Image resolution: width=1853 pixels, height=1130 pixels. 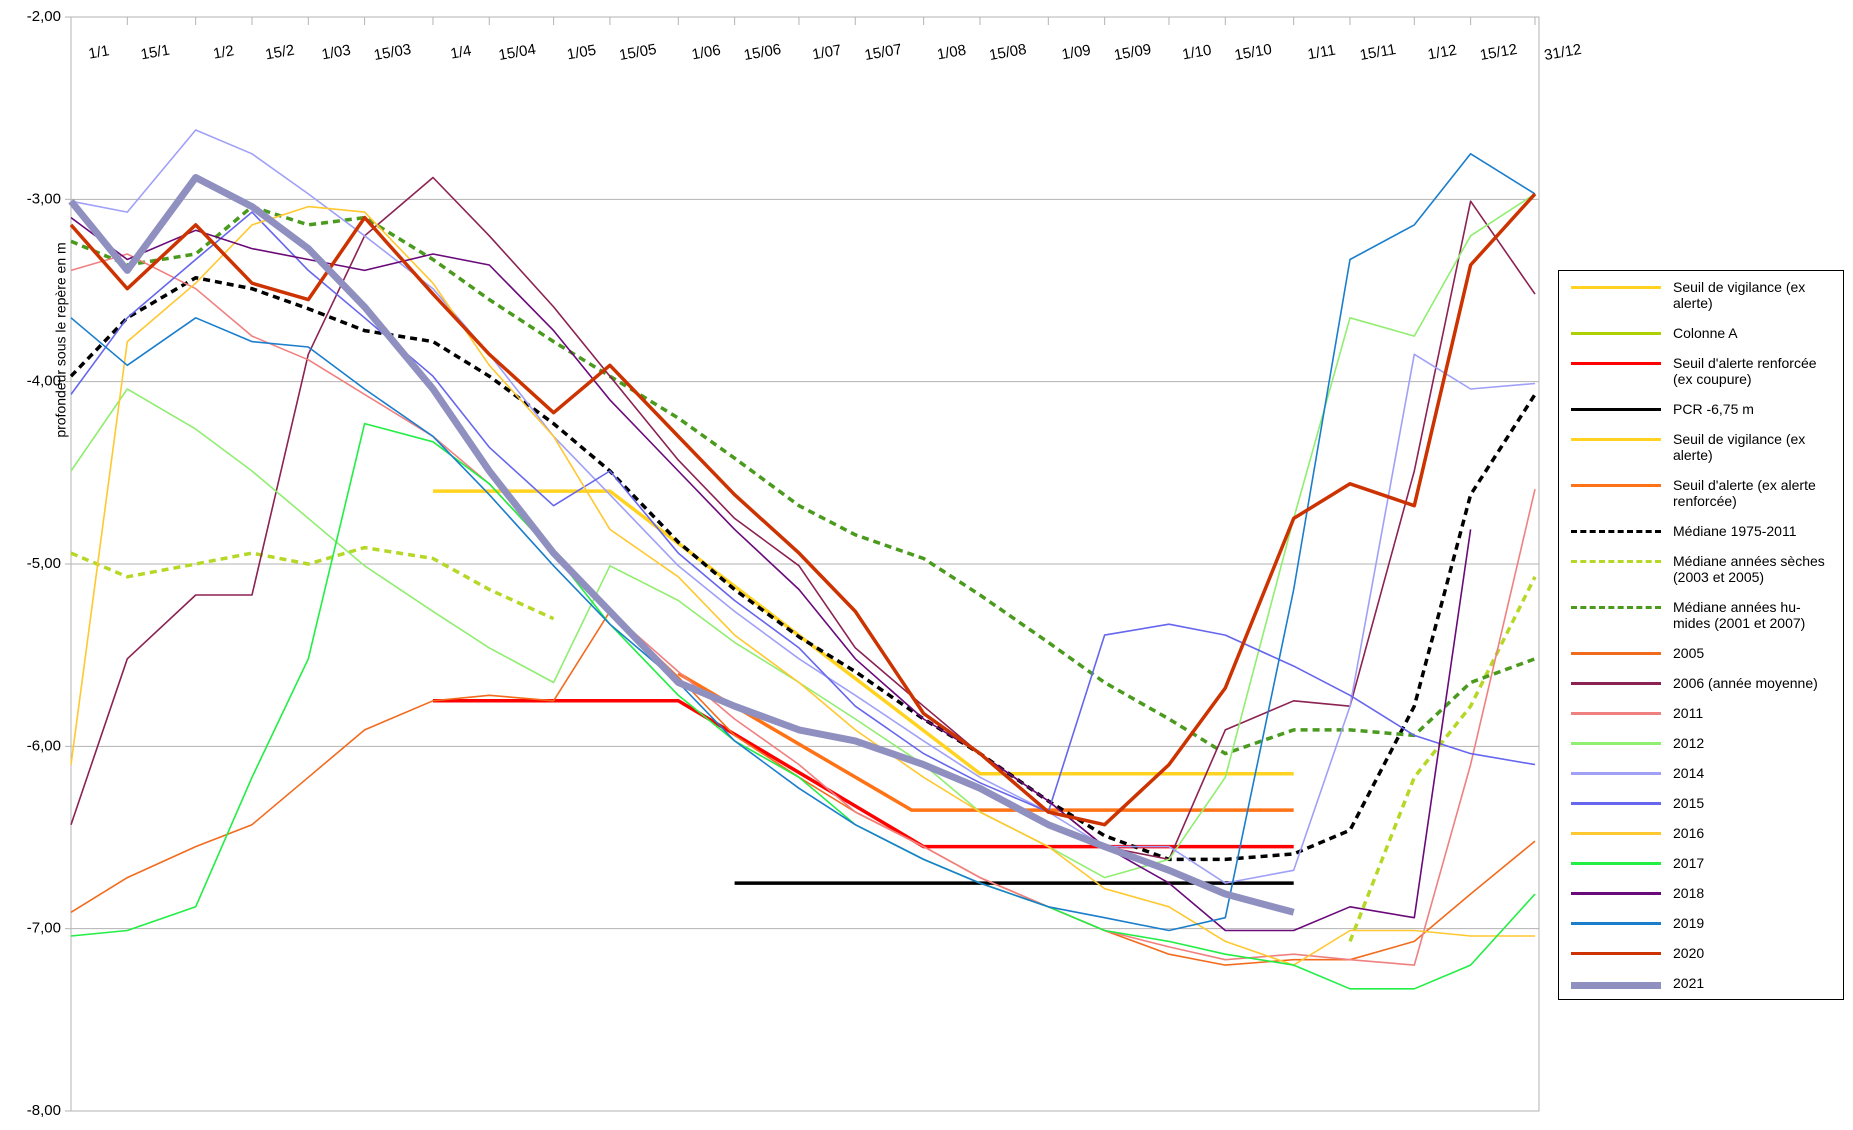 What do you see at coordinates (61, 339) in the screenshot?
I see `y-axis-label: profondeur sous le repère en m` at bounding box center [61, 339].